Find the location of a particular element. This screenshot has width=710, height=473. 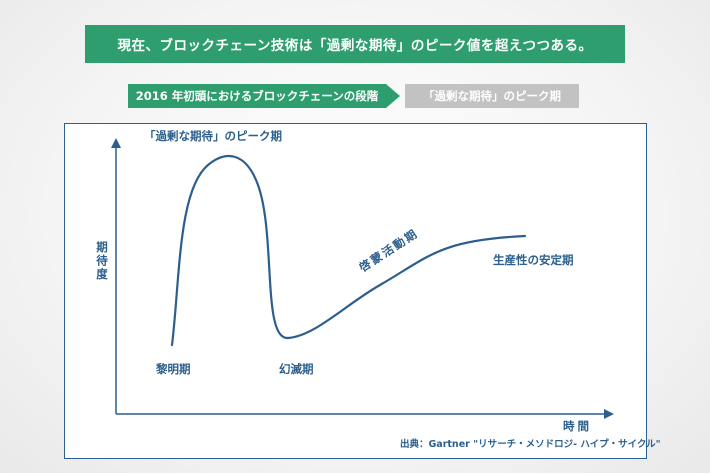

headline-banner: 現在、ブロックチェーン技術は「過剰な期待」のピーク値を超えつつある。 is located at coordinates (355, 44).